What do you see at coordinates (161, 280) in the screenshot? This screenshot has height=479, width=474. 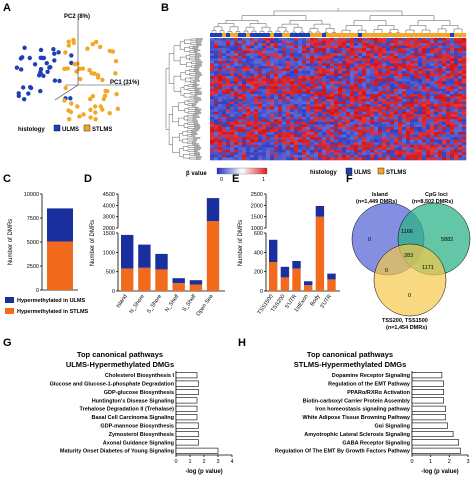 I see `panel-d-bar-stlms` at bounding box center [161, 280].